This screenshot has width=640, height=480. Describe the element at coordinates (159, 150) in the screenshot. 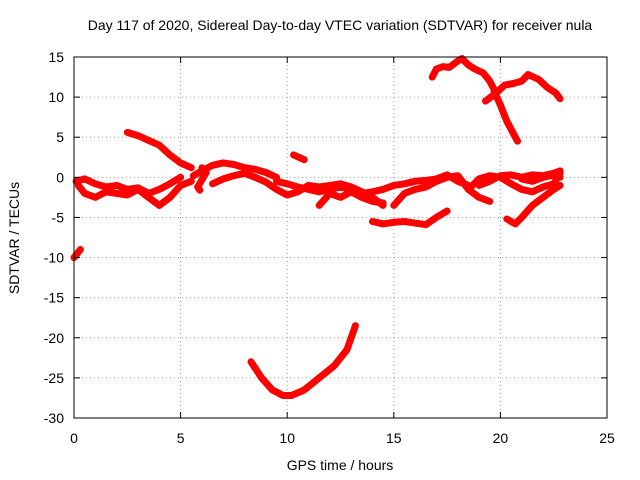

I see `series-t3` at that location.